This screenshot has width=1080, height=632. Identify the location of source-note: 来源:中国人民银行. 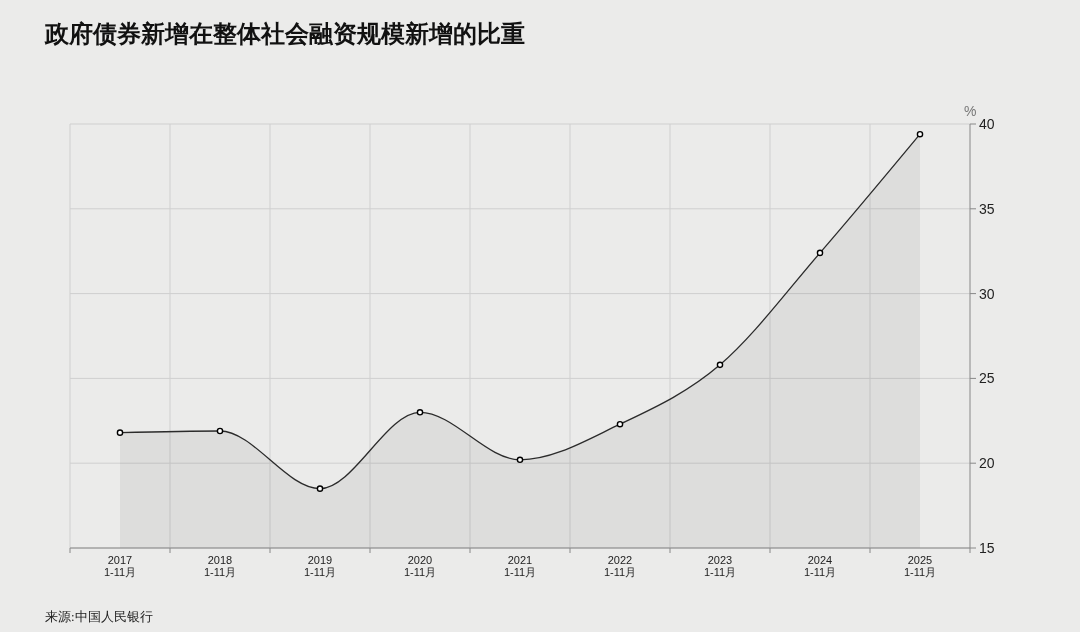
(99, 616).